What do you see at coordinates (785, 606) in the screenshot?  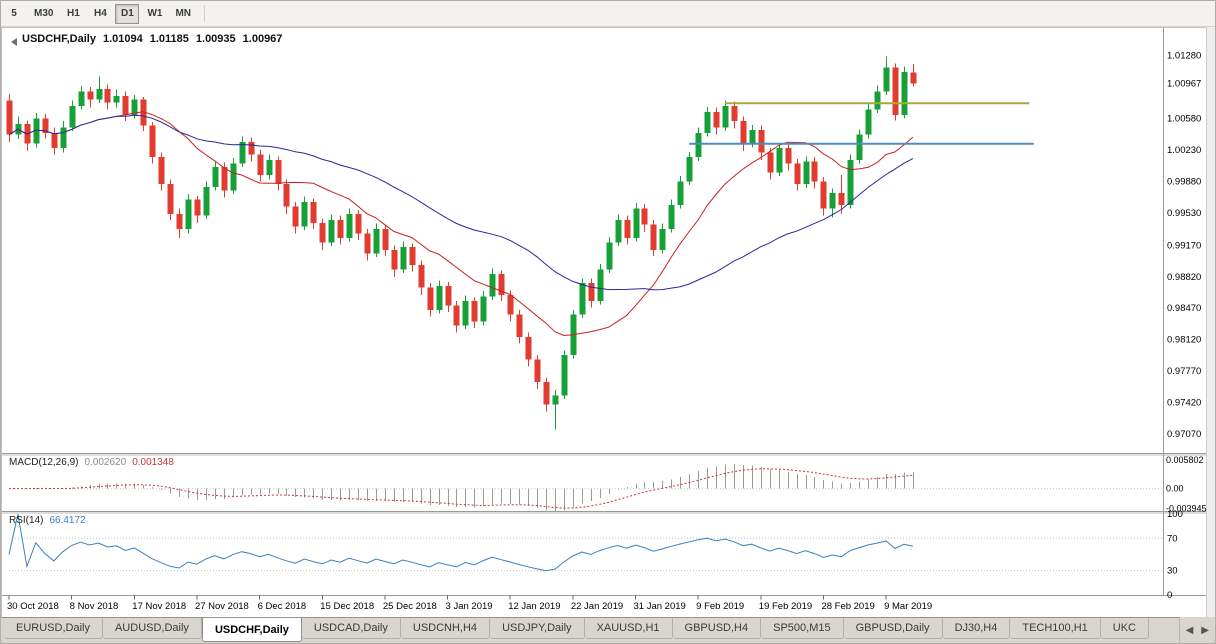 I see `svg-text: 19 Feb 2019` at bounding box center [785, 606].